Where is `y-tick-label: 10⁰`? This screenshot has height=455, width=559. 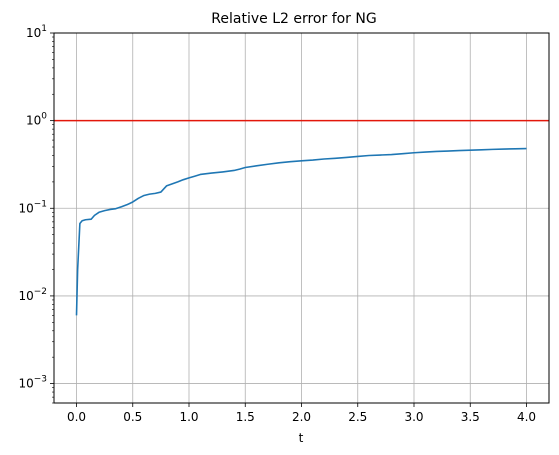 y-tick-label: 10⁰ is located at coordinates (36, 120).